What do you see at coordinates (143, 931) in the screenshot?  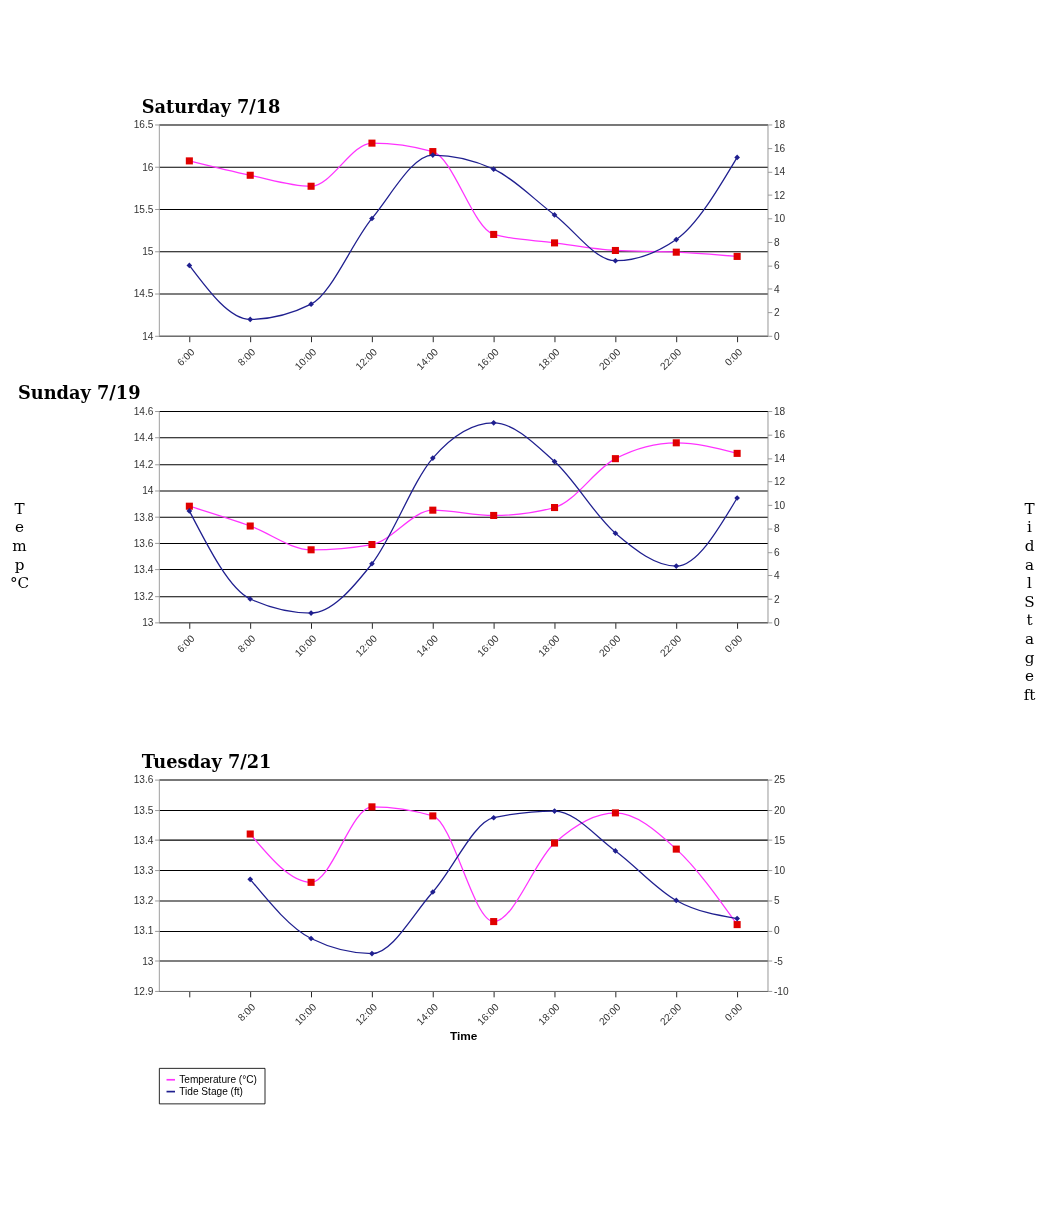 I see `y-tick-label: 13.1` at bounding box center [143, 931].